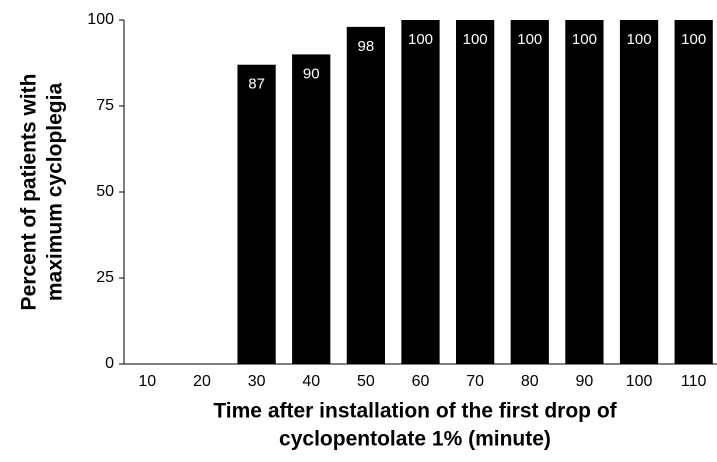 Image resolution: width=717 pixels, height=462 pixels. What do you see at coordinates (366, 46) in the screenshot?
I see `value-label: 98` at bounding box center [366, 46].